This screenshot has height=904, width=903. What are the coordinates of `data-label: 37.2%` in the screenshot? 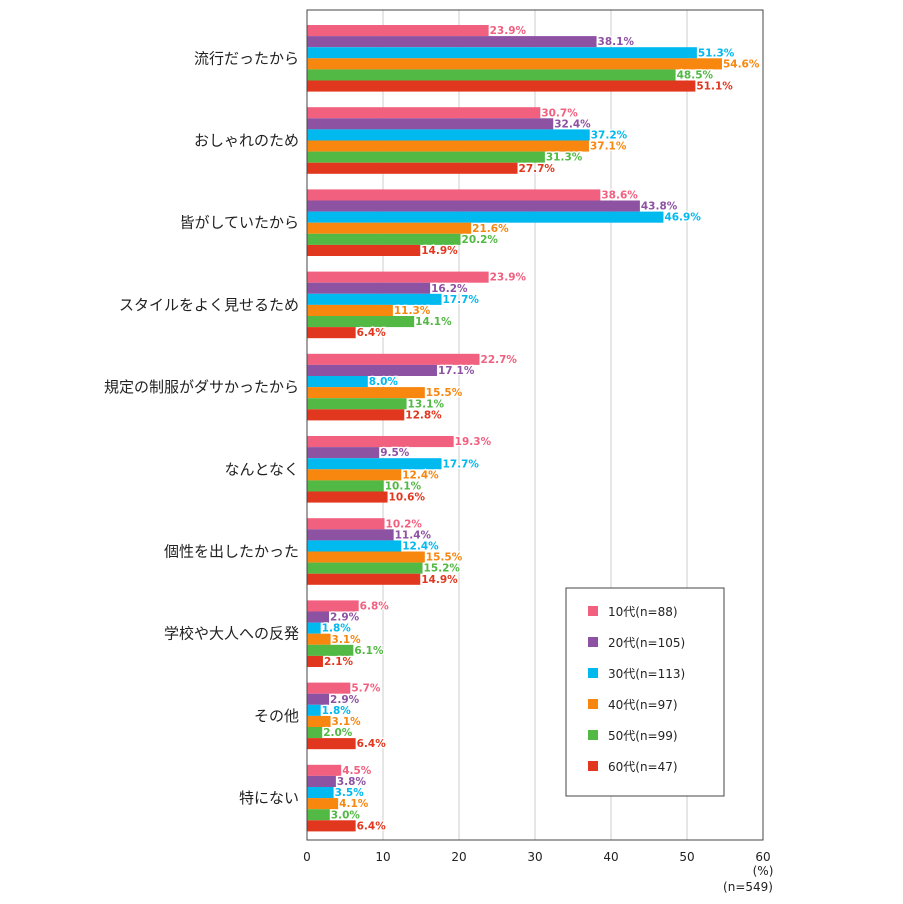 It's located at (609, 136).